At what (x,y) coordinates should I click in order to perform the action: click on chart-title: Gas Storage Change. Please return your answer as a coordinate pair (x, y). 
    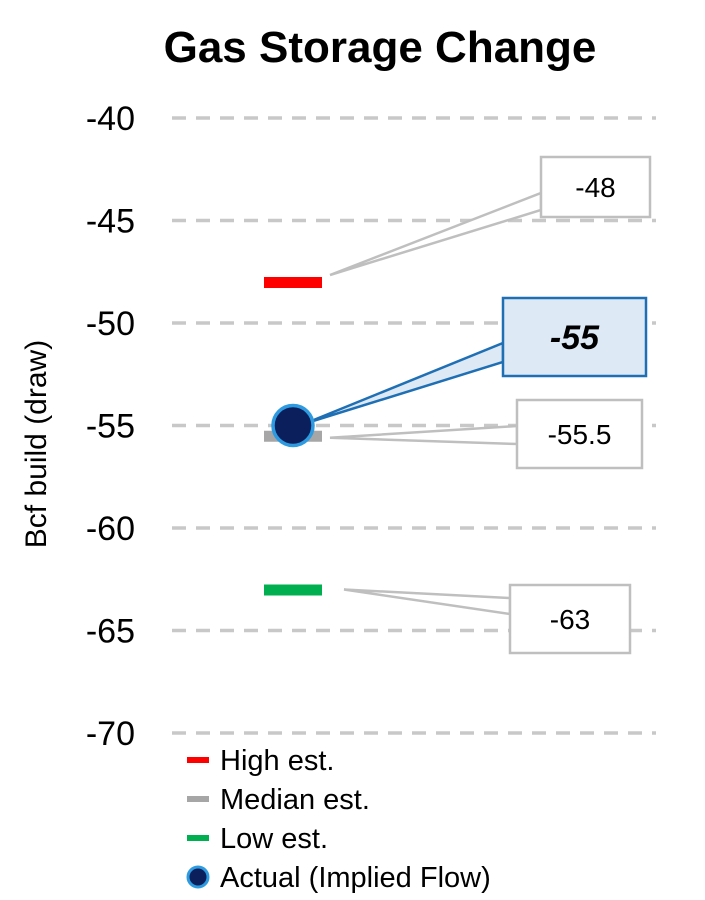
    Looking at the image, I should click on (380, 47).